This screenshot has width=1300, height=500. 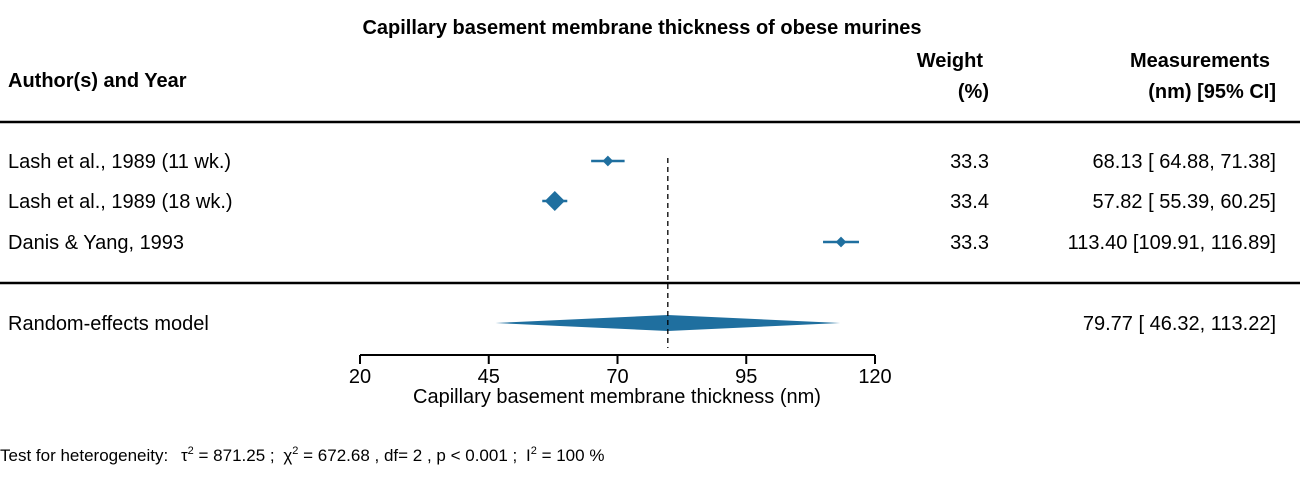 What do you see at coordinates (1212, 92) in the screenshot?
I see `column-header-measure-2: (nm) [95% CI]` at bounding box center [1212, 92].